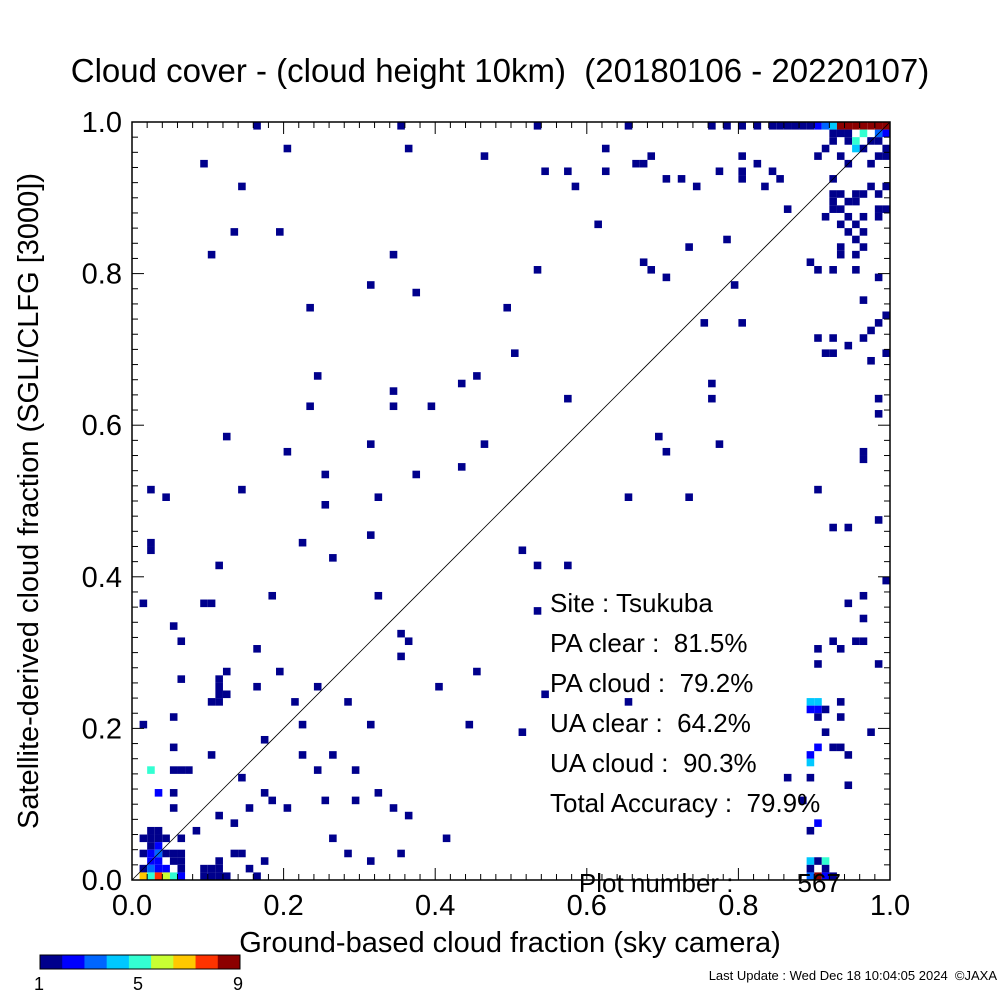  I want to click on colorbar-max-label: 9, so click(238, 984).